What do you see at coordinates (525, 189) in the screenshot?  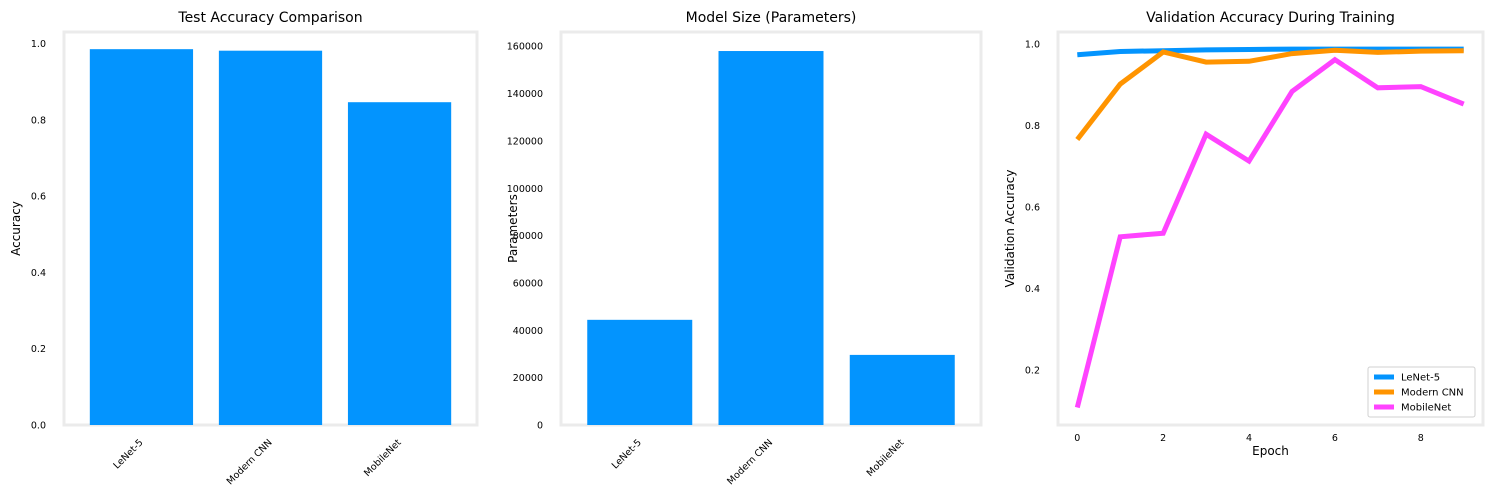 I see `y-tick-label: 100000` at bounding box center [525, 189].